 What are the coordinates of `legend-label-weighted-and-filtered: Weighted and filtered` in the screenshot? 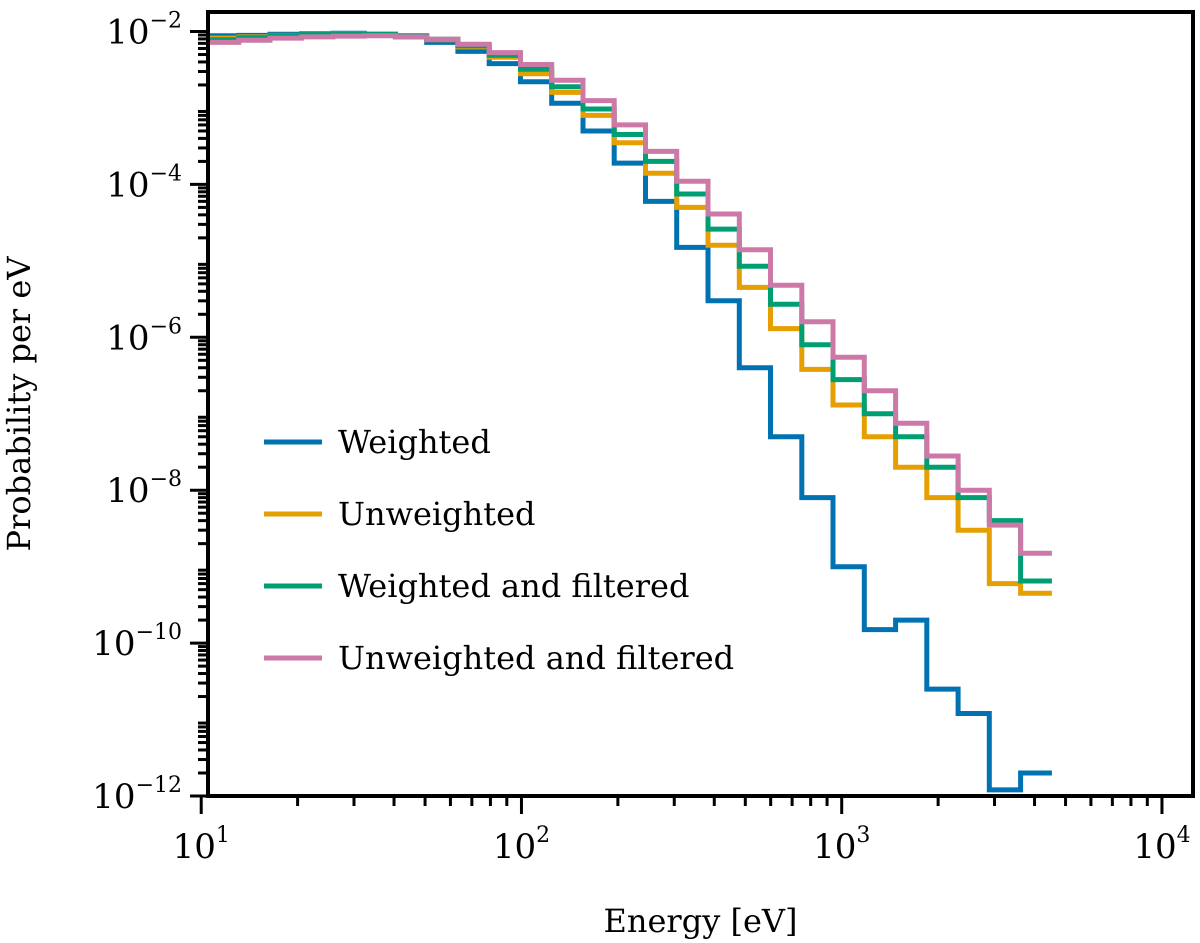 It's located at (513, 586).